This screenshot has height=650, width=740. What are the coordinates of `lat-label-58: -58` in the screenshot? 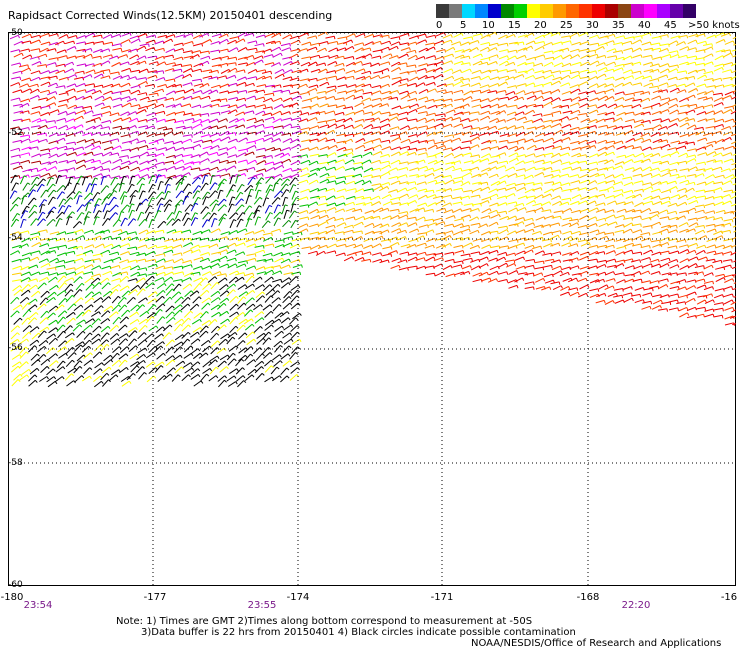 It's located at (15, 463).